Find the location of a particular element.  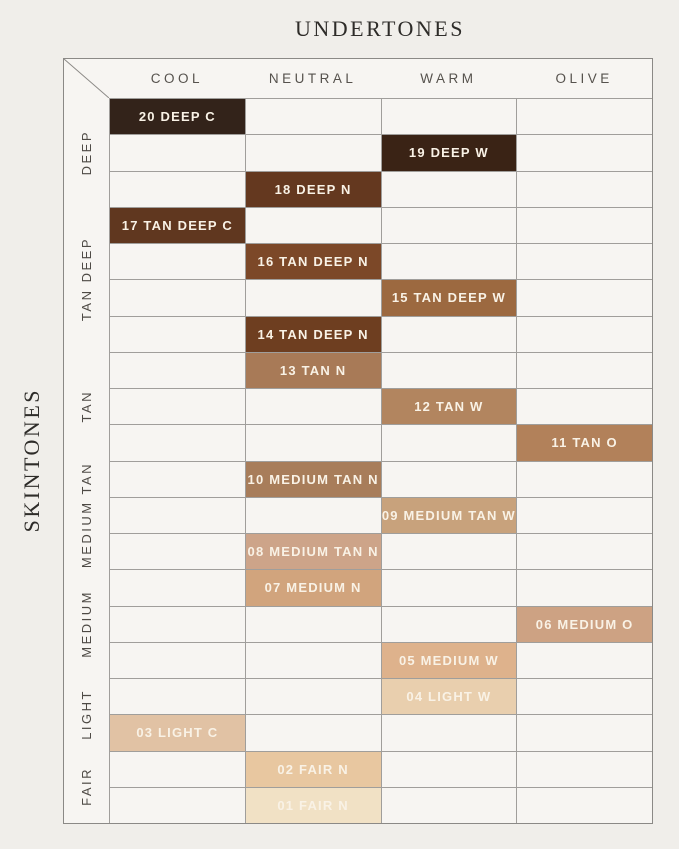

shade-cell-05-medium-w: 05 MEDIUM W is located at coordinates (449, 660).